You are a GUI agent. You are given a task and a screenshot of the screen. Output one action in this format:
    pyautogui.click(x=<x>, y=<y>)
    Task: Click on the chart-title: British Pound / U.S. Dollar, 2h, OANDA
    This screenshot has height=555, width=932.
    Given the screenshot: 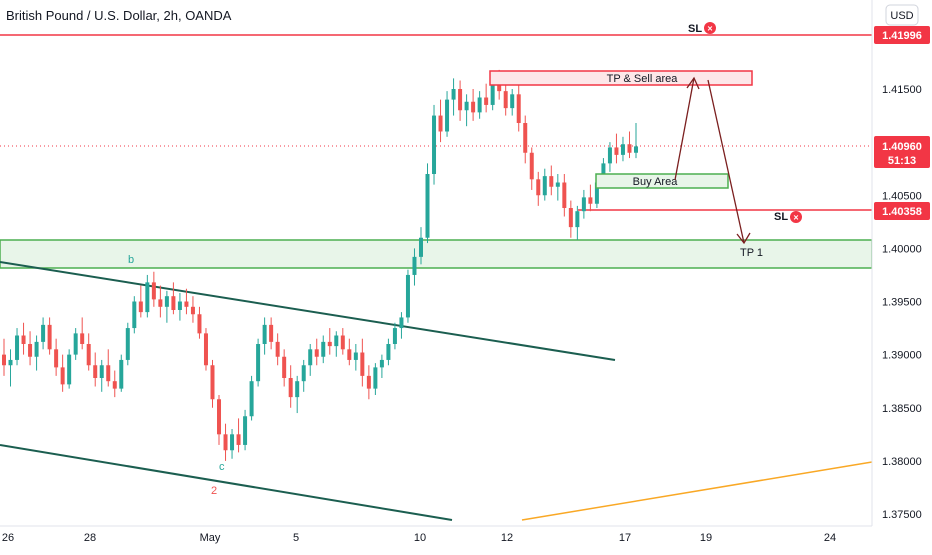 What is the action you would take?
    pyautogui.click(x=119, y=15)
    